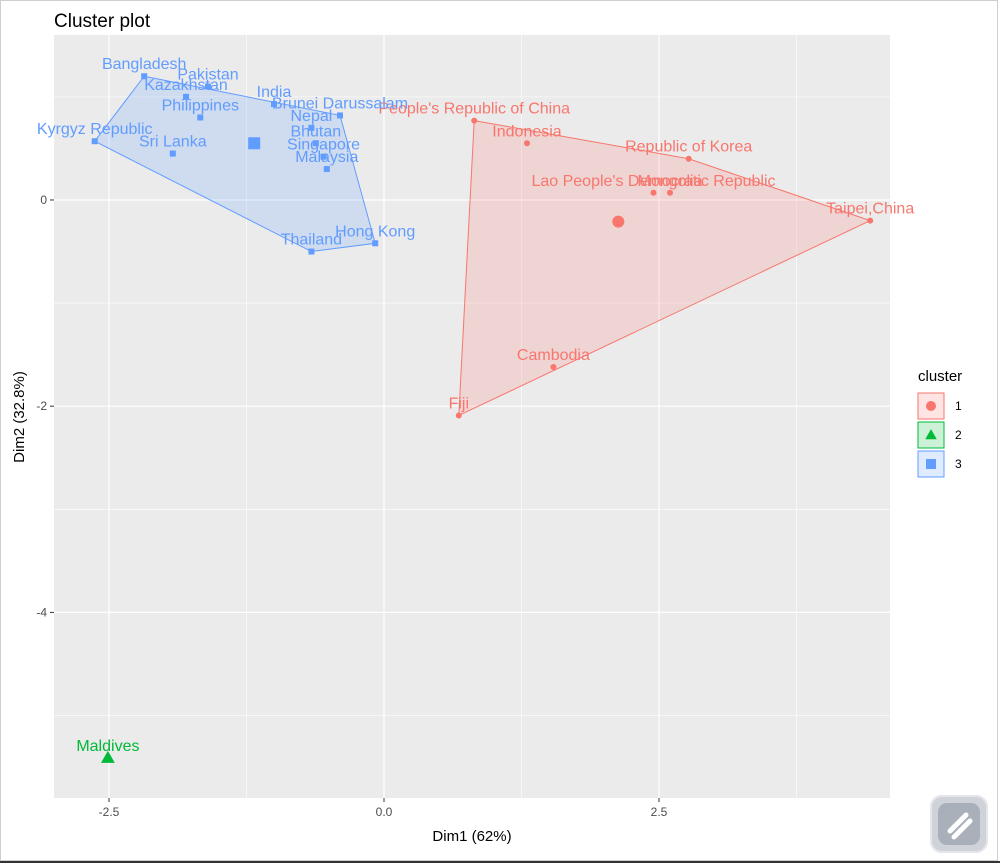 The image size is (1000, 865). I want to click on point-label: Republic of Korea, so click(688, 147).